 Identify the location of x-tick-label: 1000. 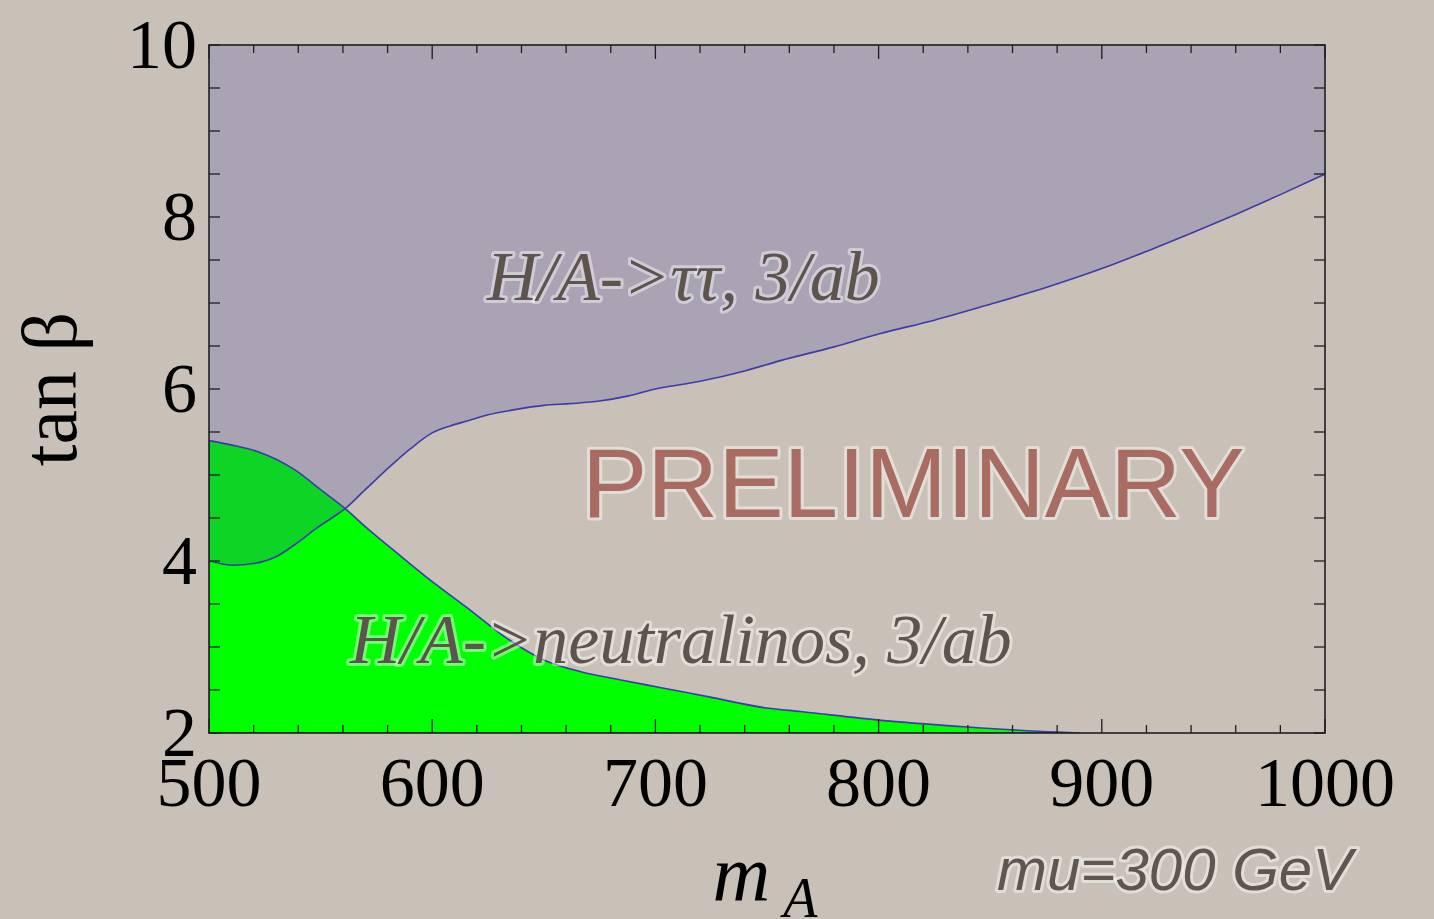
(1325, 782).